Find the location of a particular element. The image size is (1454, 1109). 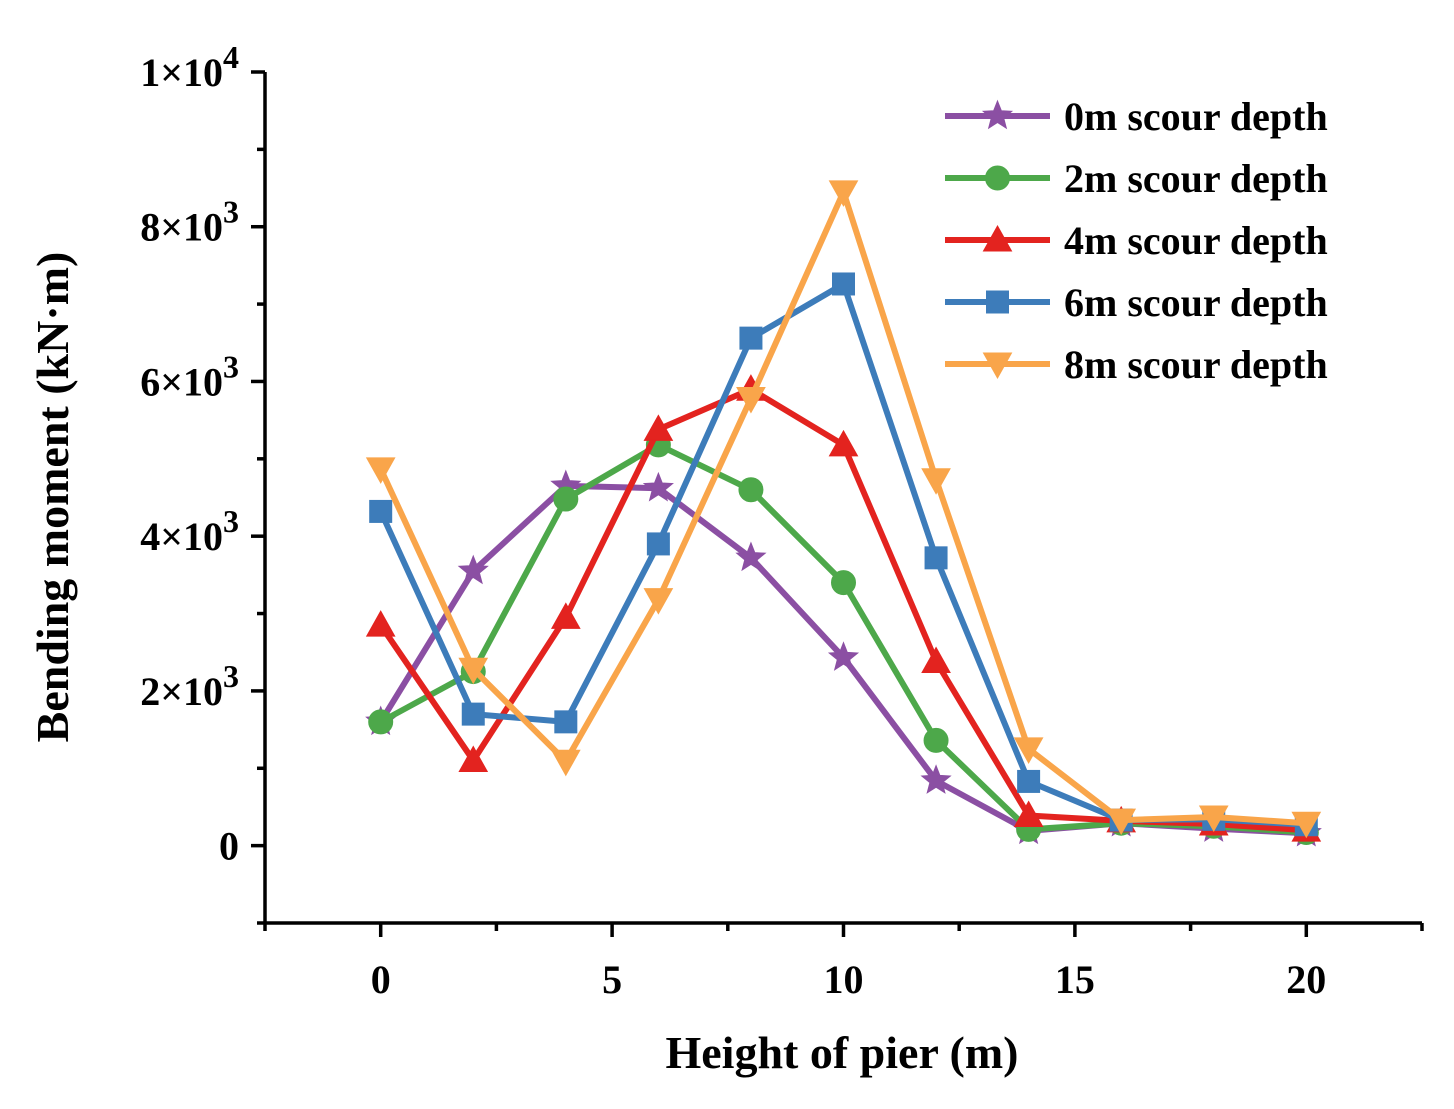

legend-item: 2m scour depth is located at coordinates (1136, 178).